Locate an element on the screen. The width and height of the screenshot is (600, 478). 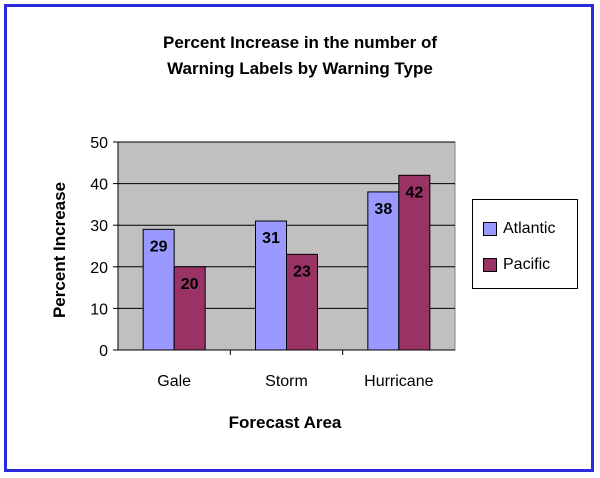
data-label: 20 is located at coordinates (190, 284).